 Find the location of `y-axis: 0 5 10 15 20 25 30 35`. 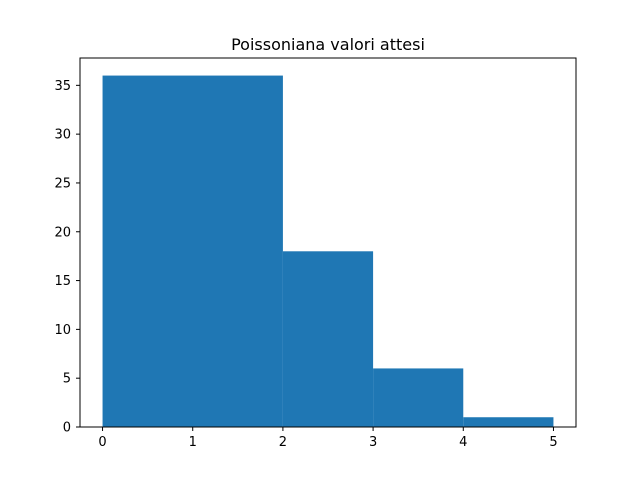

y-axis: 0 5 10 15 20 25 30 35 is located at coordinates (67, 257).